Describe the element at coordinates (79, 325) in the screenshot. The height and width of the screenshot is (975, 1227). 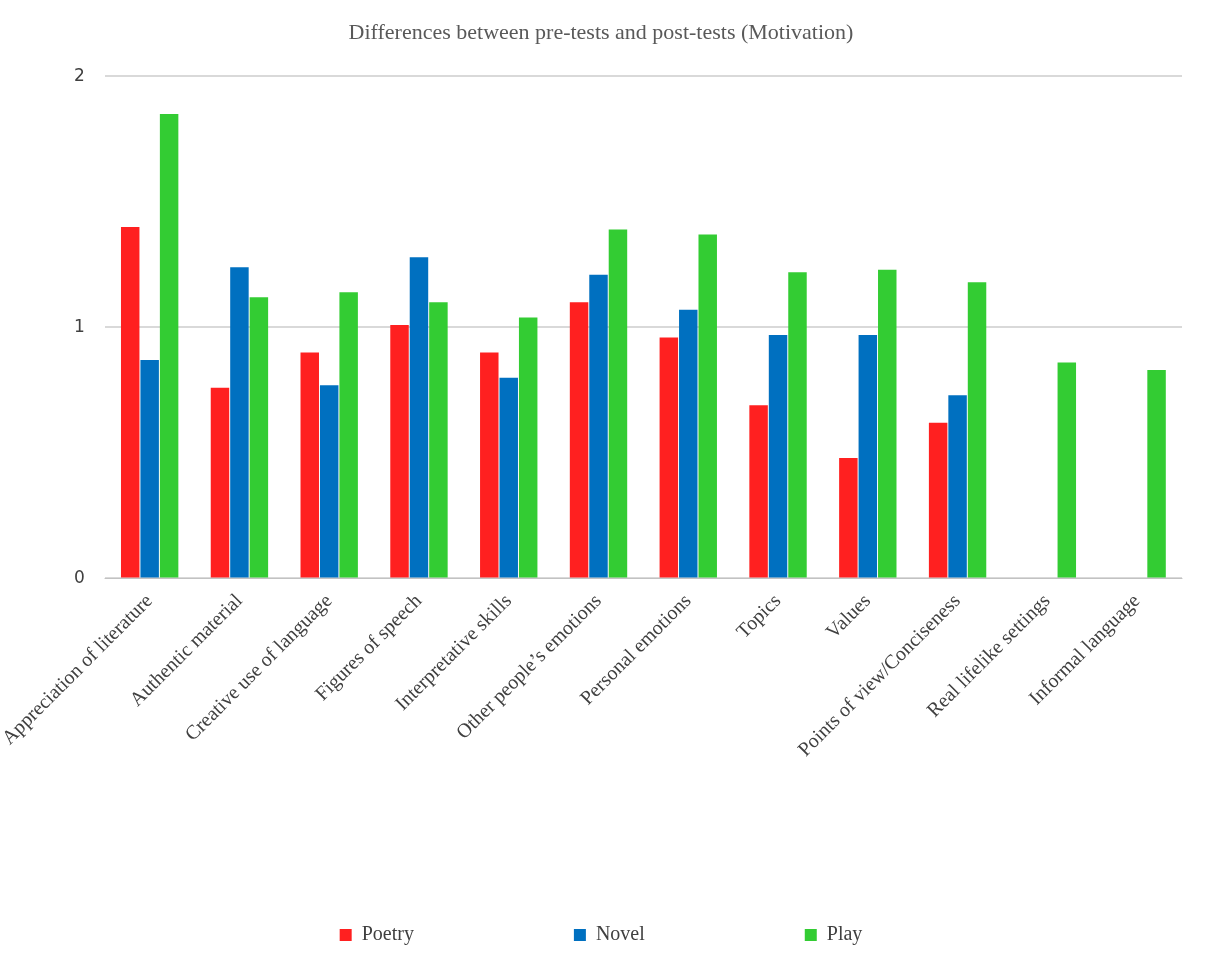
I see `y-tick-label: 1` at that location.